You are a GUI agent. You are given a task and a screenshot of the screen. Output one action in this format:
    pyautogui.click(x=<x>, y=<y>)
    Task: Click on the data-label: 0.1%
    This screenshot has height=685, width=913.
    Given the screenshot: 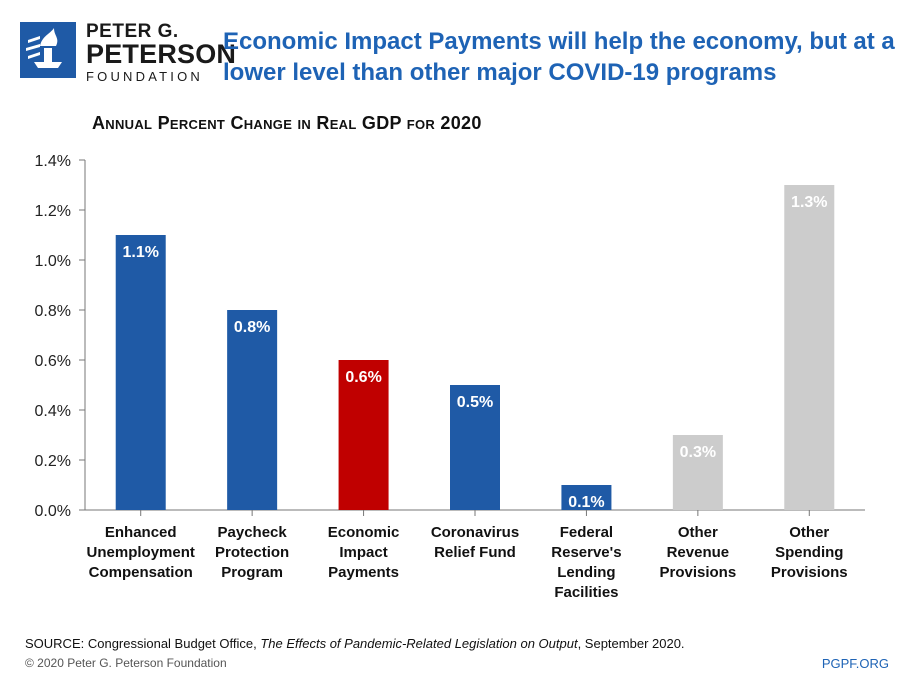 What is the action you would take?
    pyautogui.click(x=586, y=502)
    